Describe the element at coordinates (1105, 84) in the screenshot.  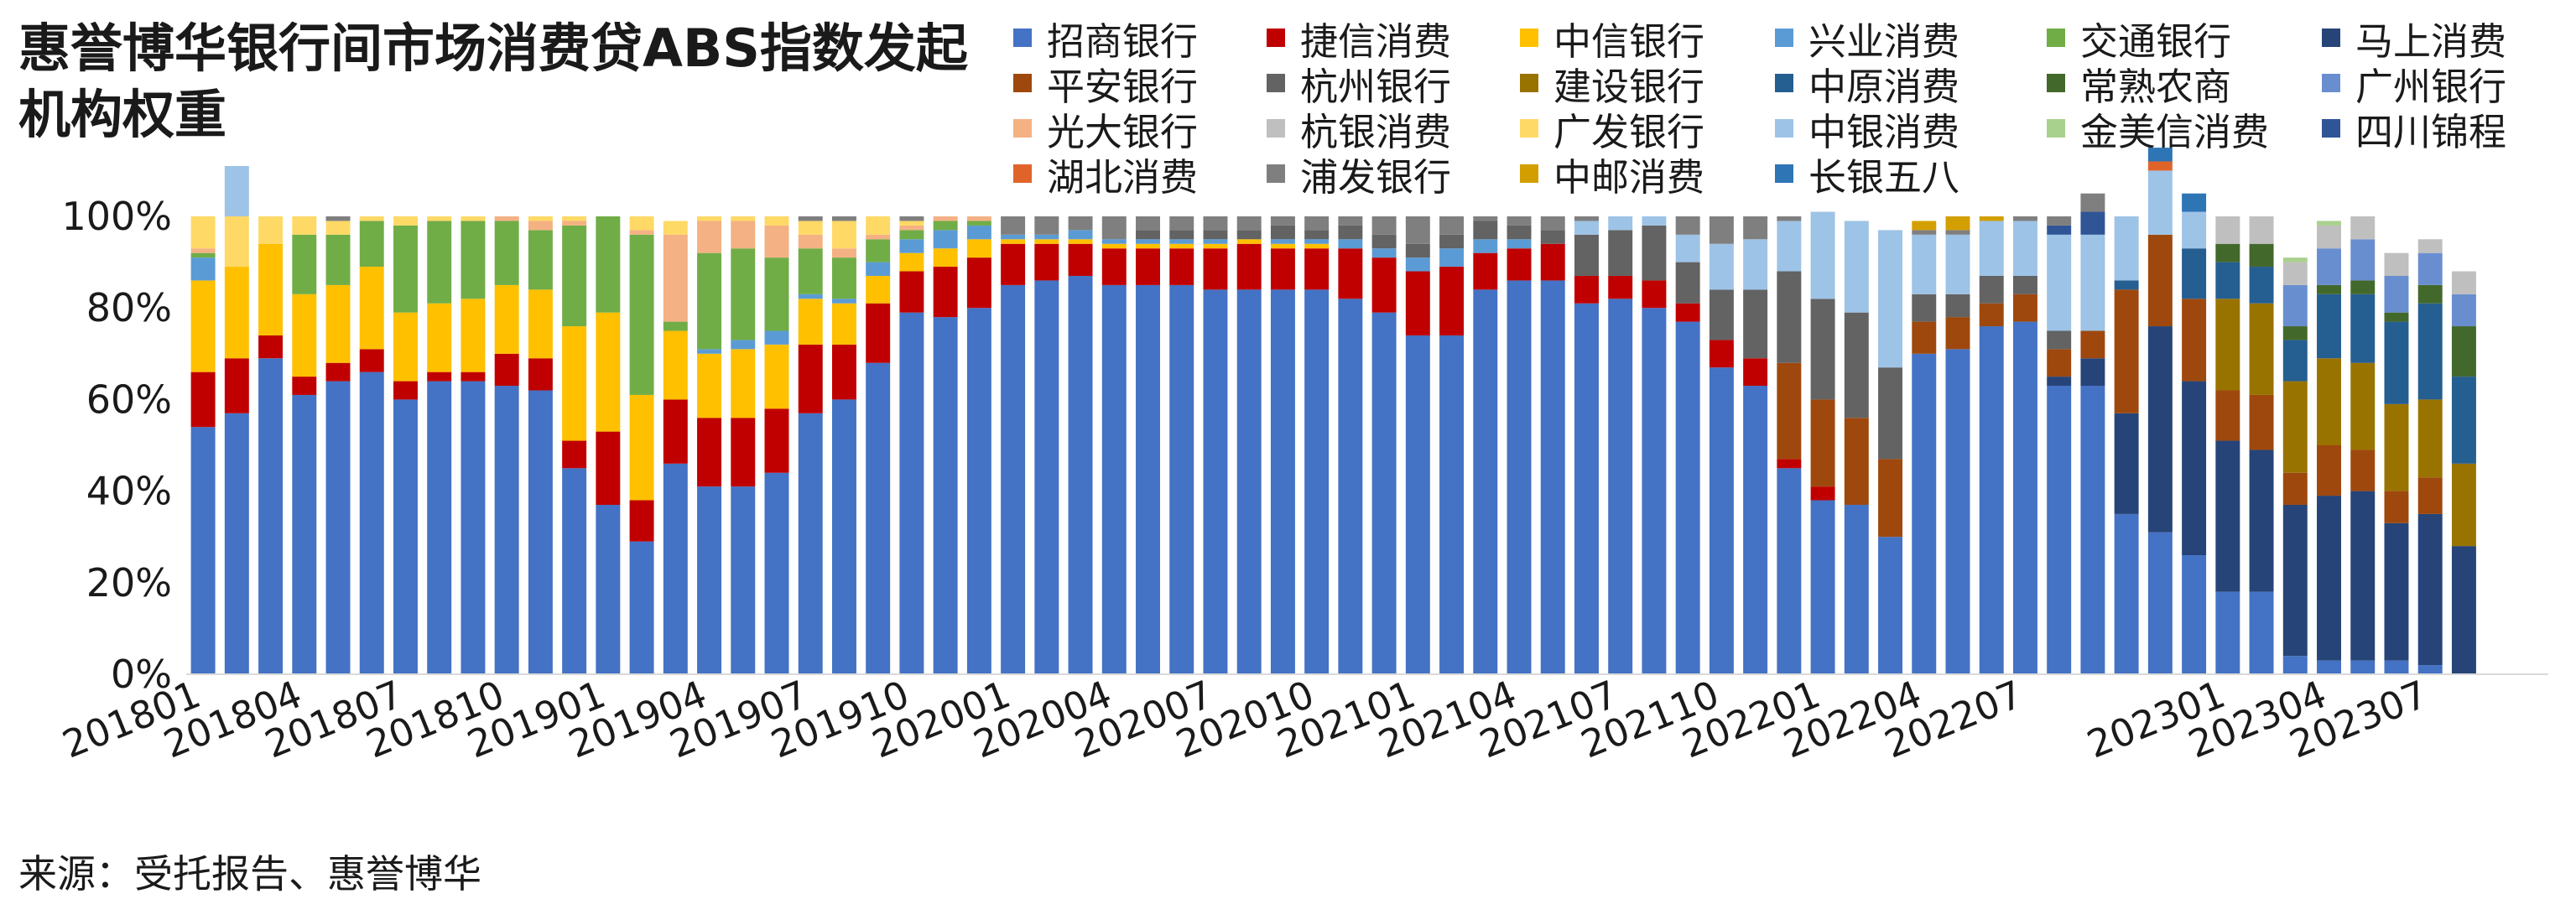
I see `legend-item: 平安银行` at that location.